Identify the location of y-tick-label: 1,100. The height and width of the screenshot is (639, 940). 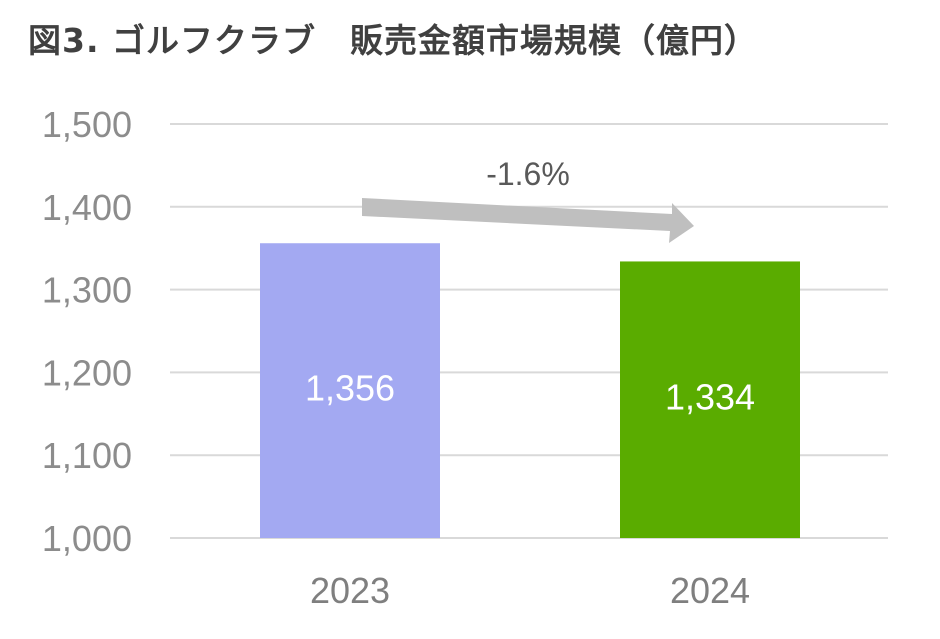
(87, 455).